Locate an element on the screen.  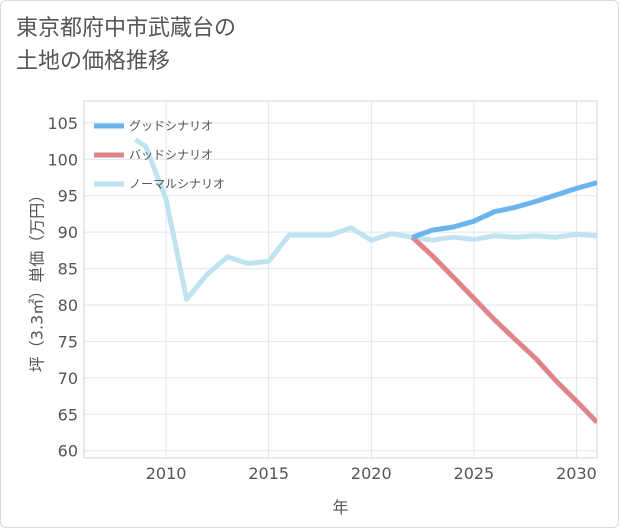
chart-title: 東京都府中市武蔵台の 土地の価格推移 is located at coordinates (126, 45).